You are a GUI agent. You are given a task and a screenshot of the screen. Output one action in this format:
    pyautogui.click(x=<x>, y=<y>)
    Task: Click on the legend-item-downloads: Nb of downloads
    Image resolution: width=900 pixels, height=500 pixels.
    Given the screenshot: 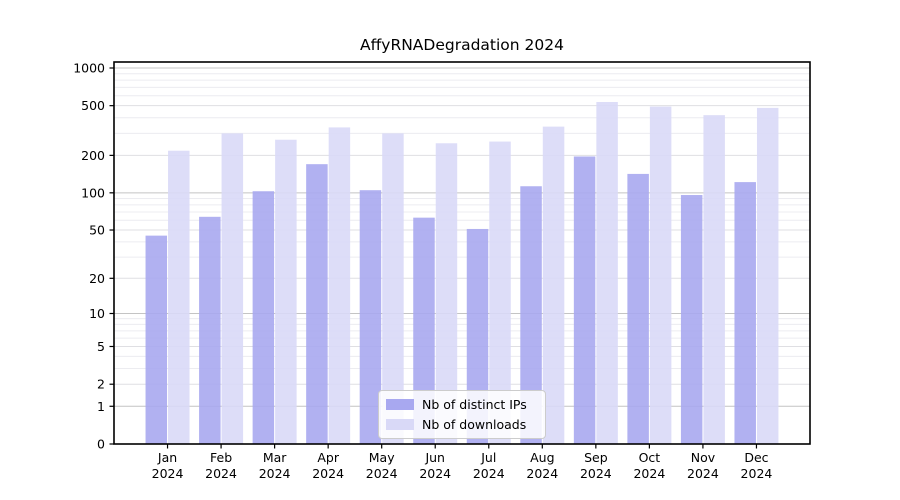 What is the action you would take?
    pyautogui.click(x=461, y=424)
    